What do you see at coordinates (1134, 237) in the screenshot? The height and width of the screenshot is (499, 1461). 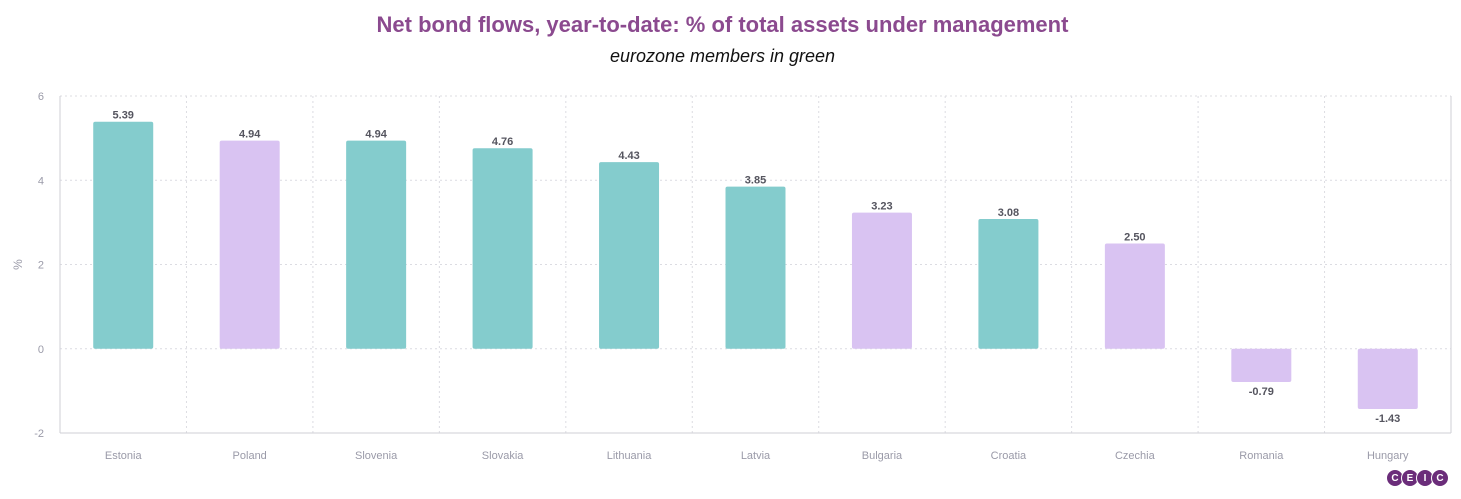 I see `data-label: 2.50` at bounding box center [1134, 237].